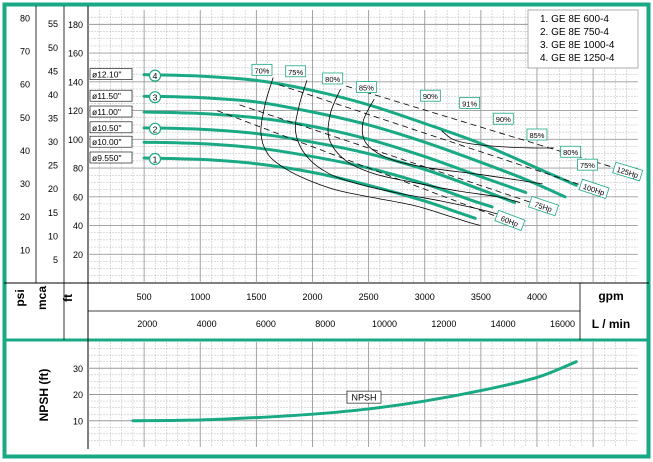 Image resolution: width=653 pixels, height=462 pixels. What do you see at coordinates (106, 142) in the screenshot?
I see `impeller-label: ø10.00"` at bounding box center [106, 142].